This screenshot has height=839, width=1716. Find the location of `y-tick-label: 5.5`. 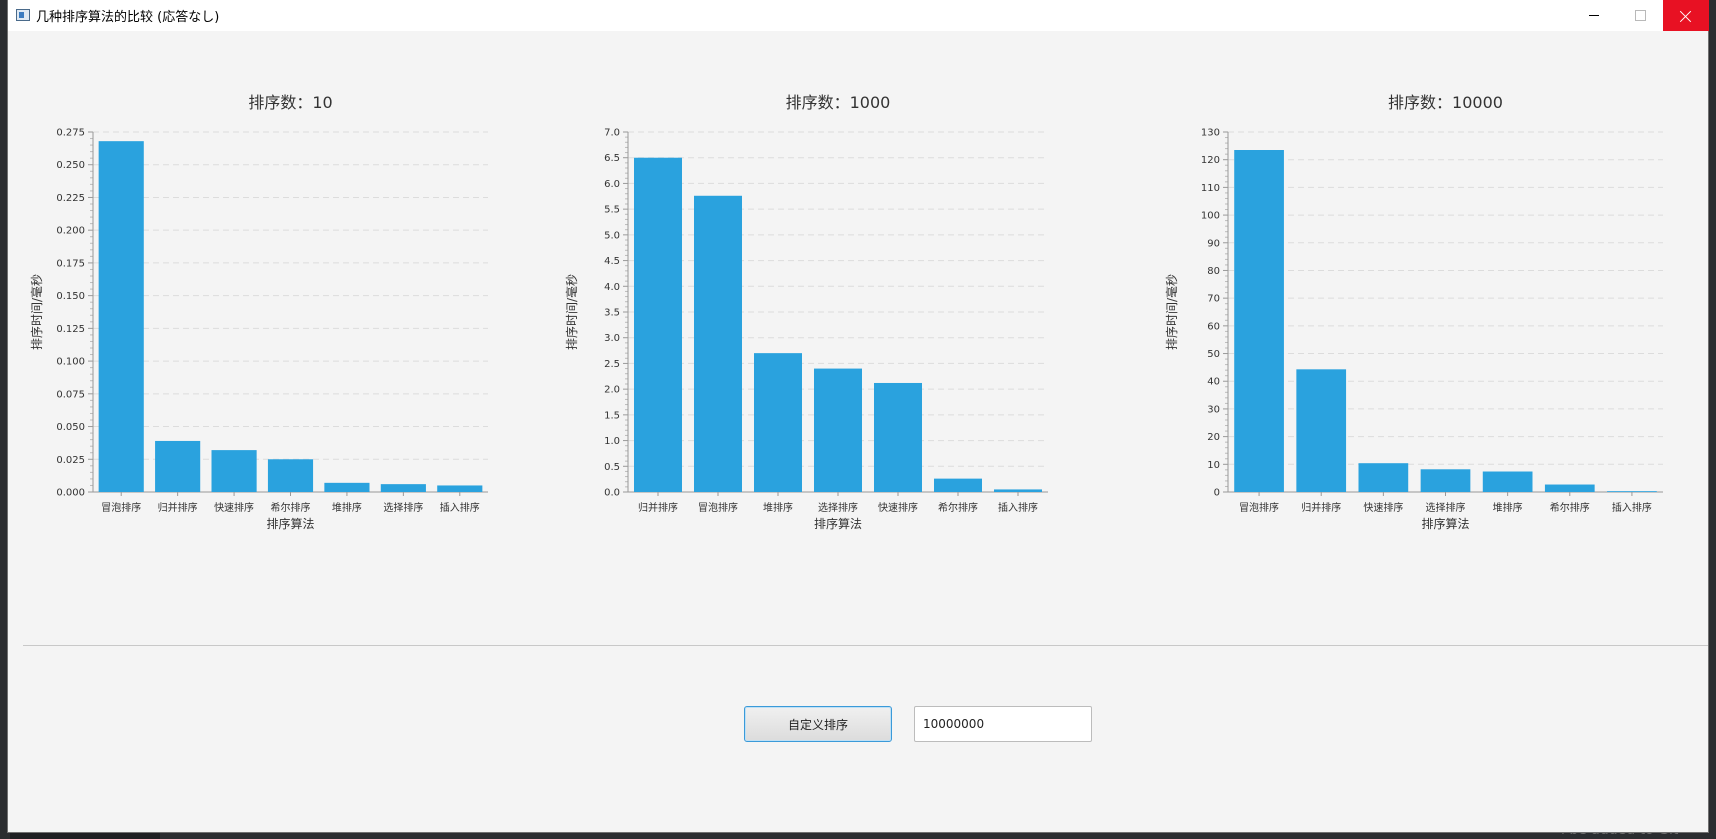

y-tick-label: 5.5 is located at coordinates (612, 210).